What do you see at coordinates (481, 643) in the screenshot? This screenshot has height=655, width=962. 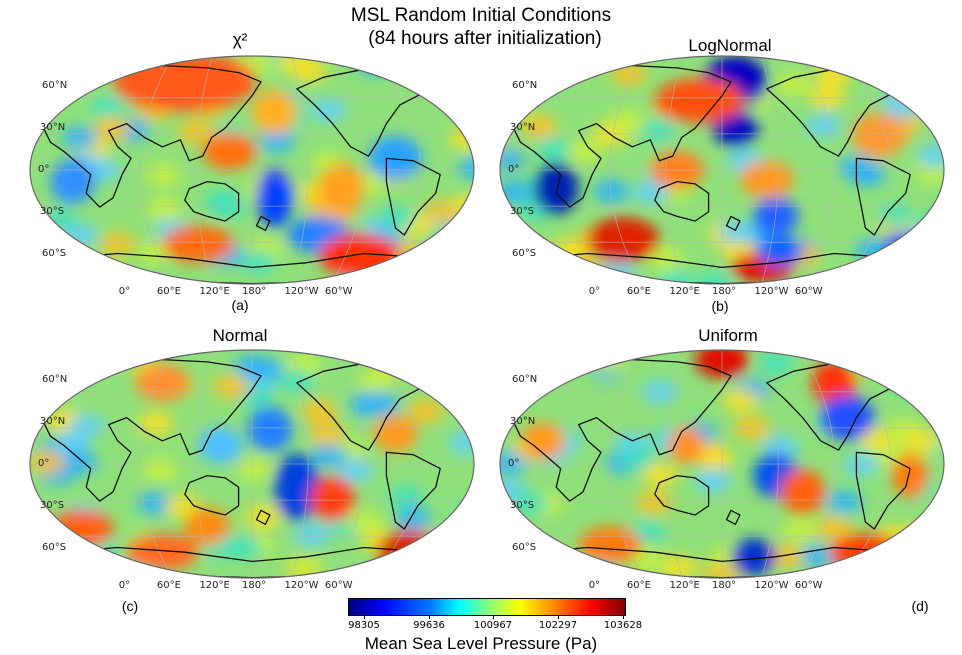 I see `colorbar-label: Mean Sea Level Pressure (Pa)` at bounding box center [481, 643].